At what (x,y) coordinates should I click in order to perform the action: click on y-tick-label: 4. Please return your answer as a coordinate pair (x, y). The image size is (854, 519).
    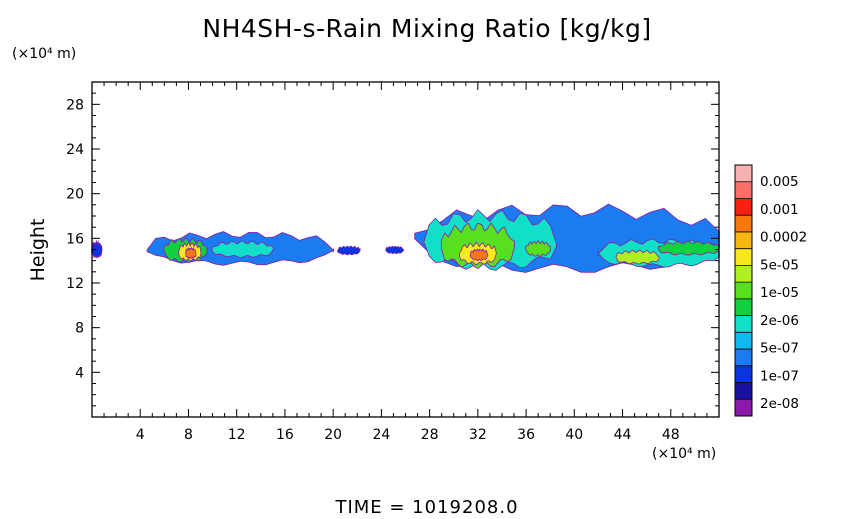
    Looking at the image, I should click on (79, 373).